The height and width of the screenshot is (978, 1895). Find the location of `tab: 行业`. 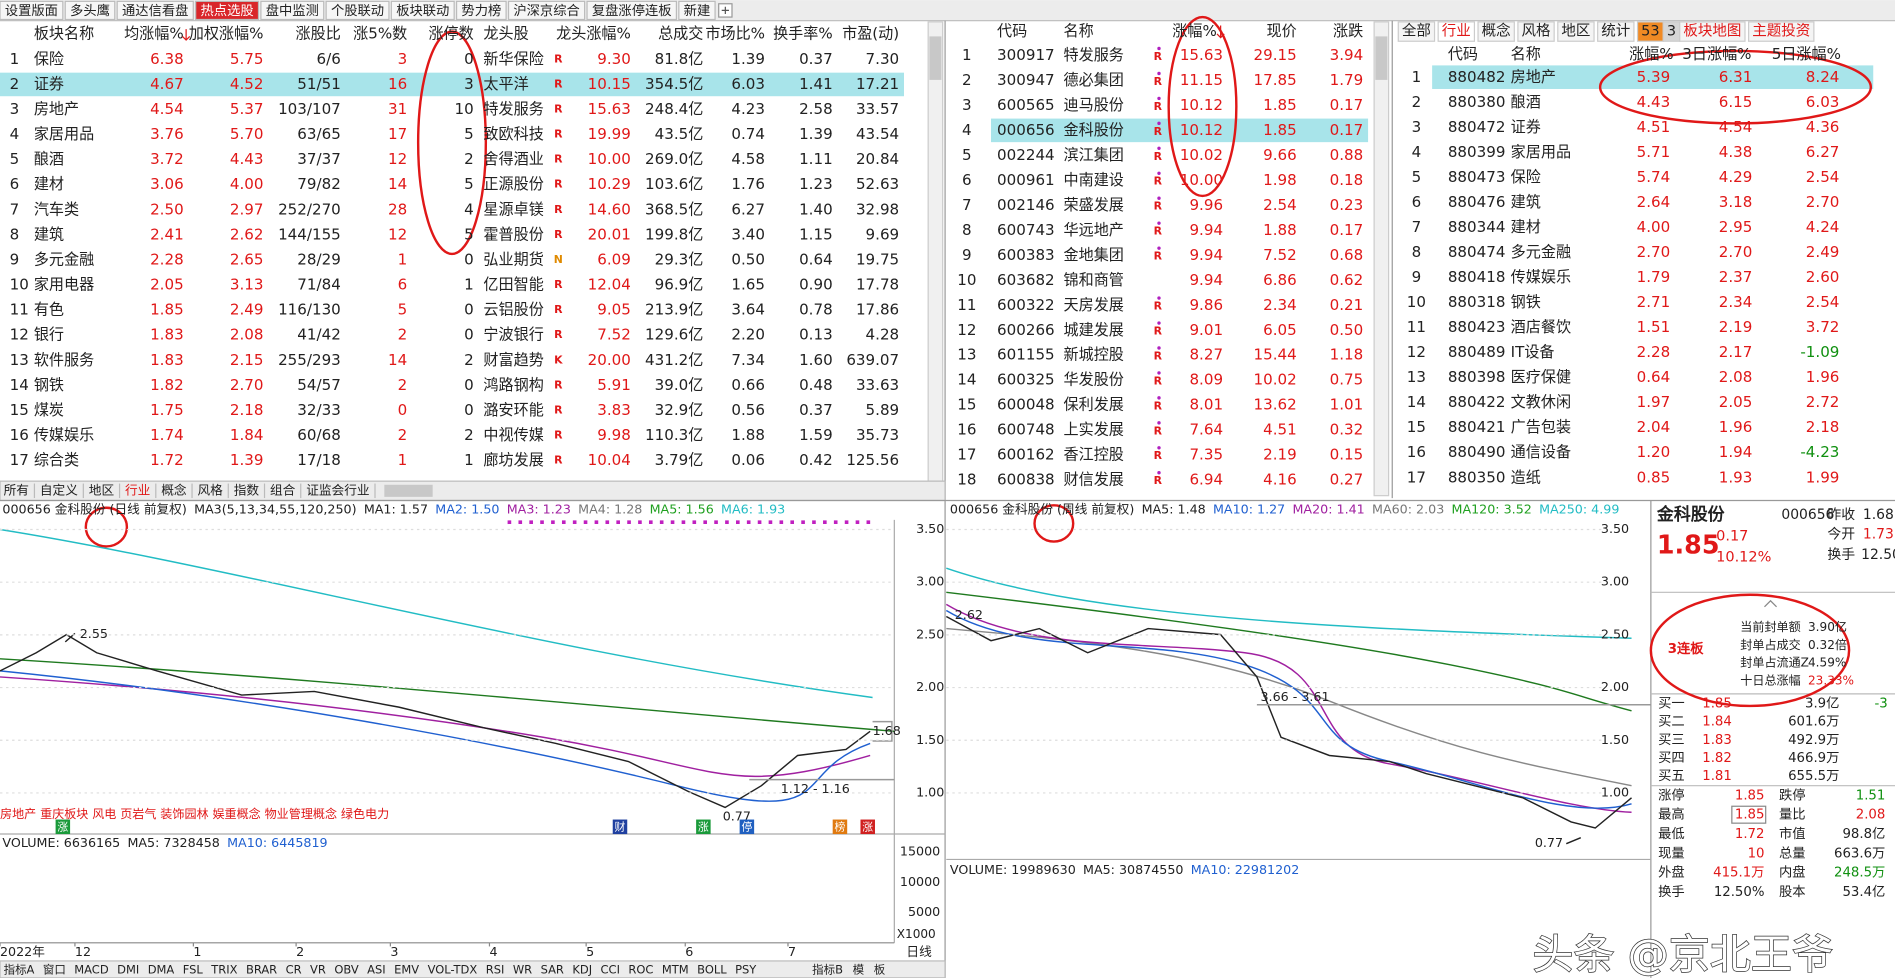

tab: 行业 is located at coordinates (1456, 31).